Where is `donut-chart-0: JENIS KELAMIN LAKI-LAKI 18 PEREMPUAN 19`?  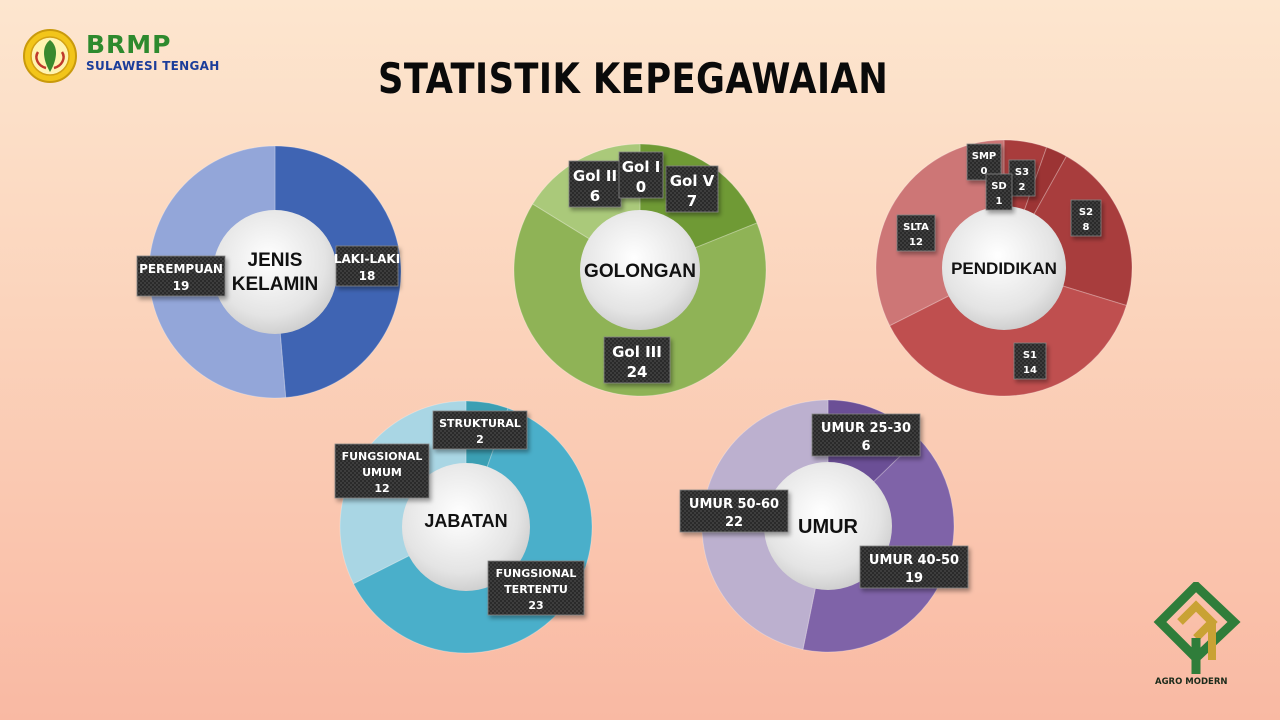 donut-chart-0: JENIS KELAMIN LAKI-LAKI 18 PEREMPUAN 19 is located at coordinates (269, 272).